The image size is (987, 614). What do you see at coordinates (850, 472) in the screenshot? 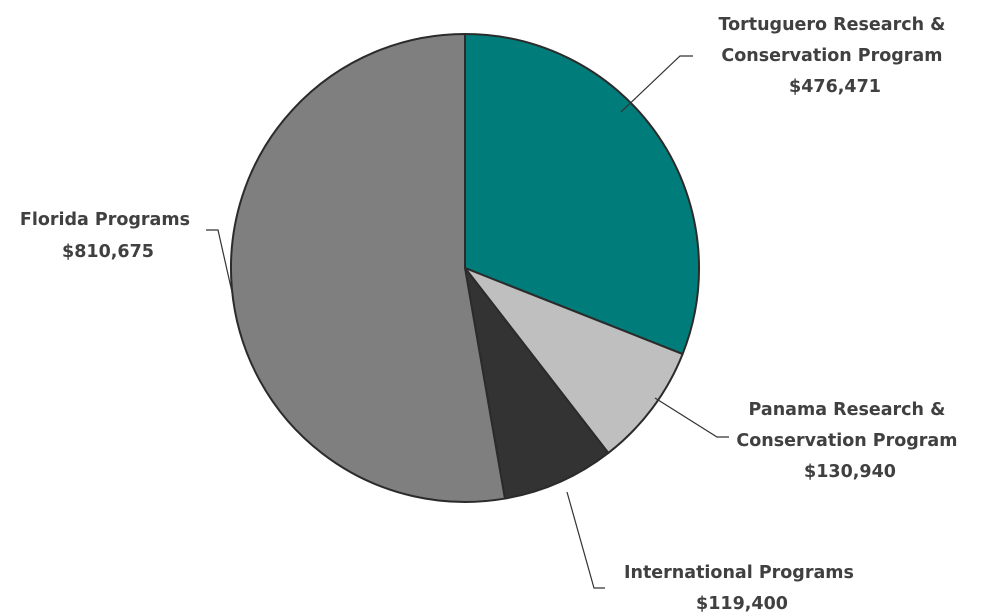
I see `slice-value-panama: $130,940` at bounding box center [850, 472].